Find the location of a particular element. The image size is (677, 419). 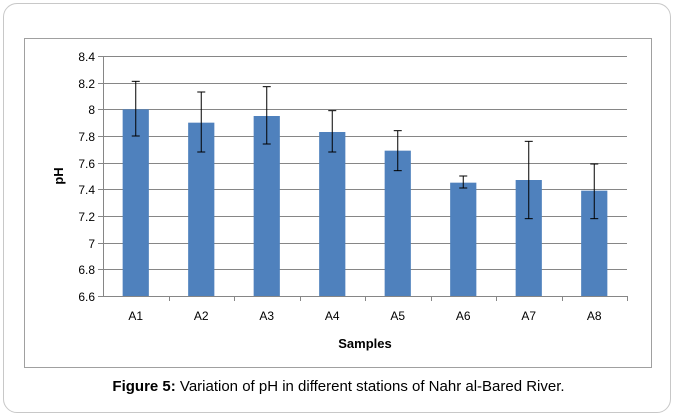

bar-a1 is located at coordinates (135, 202).